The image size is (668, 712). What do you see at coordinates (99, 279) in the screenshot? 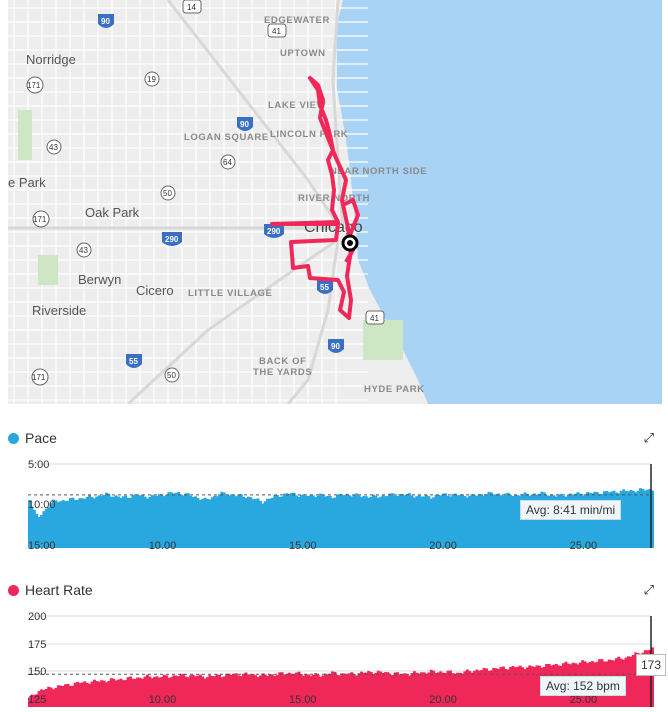
I see `label-berwyn: Berwyn` at bounding box center [99, 279].